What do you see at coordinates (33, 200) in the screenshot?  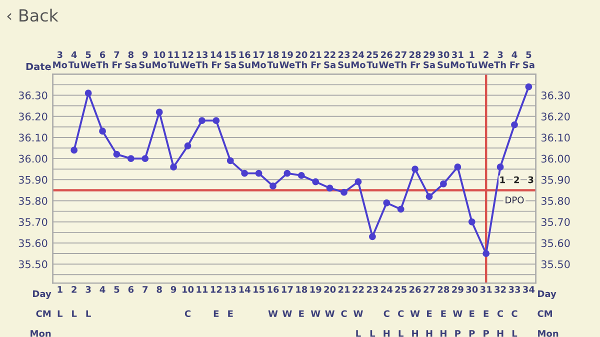 I see `y-tick-label: 35.80` at bounding box center [33, 200].